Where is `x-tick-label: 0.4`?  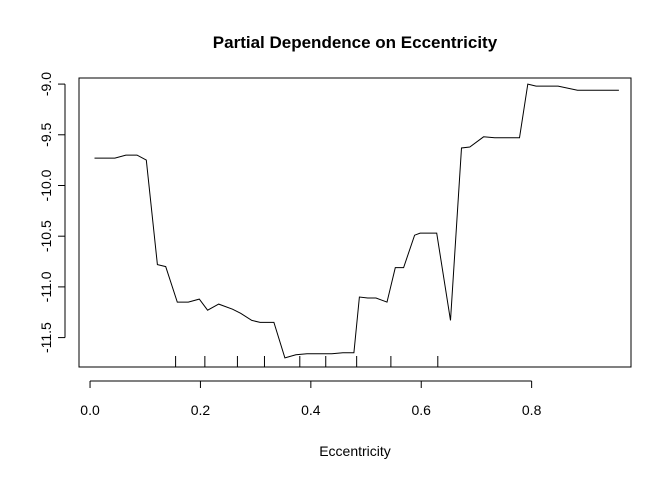
x-tick-label: 0.4 is located at coordinates (311, 410).